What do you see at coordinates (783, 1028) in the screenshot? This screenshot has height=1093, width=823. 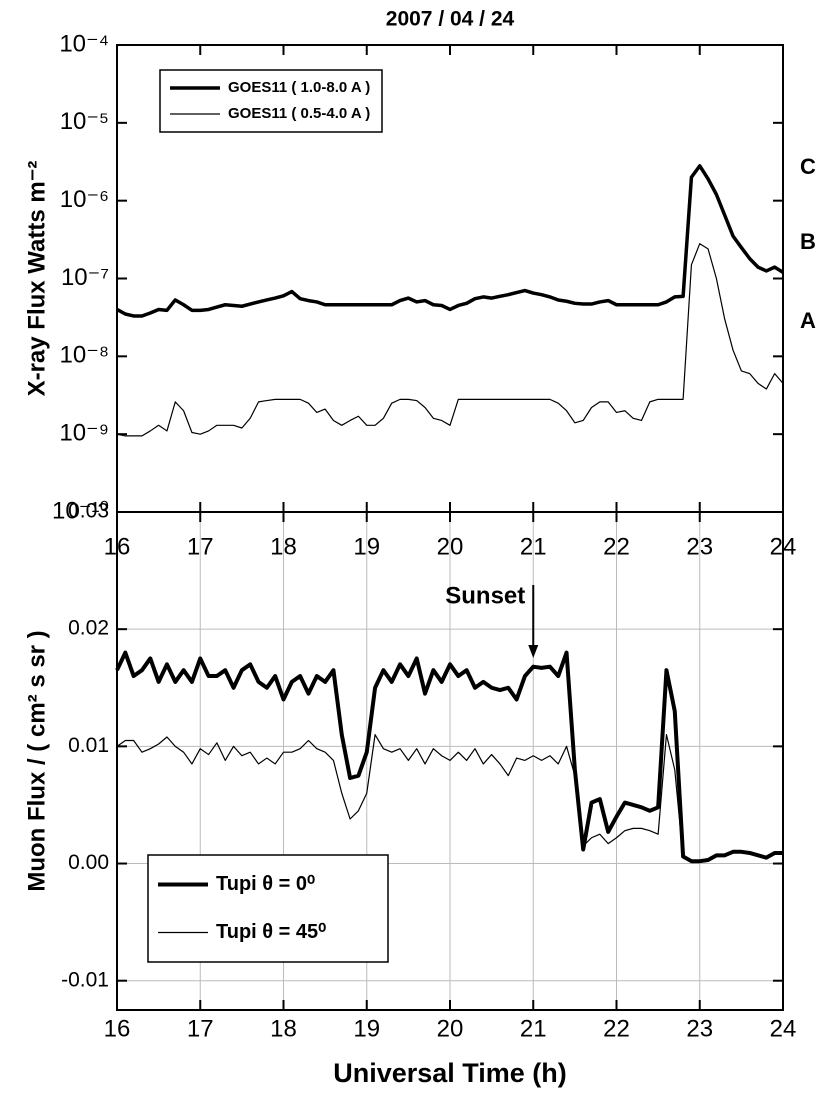 I see `x-tick-label: 24` at bounding box center [783, 1028].